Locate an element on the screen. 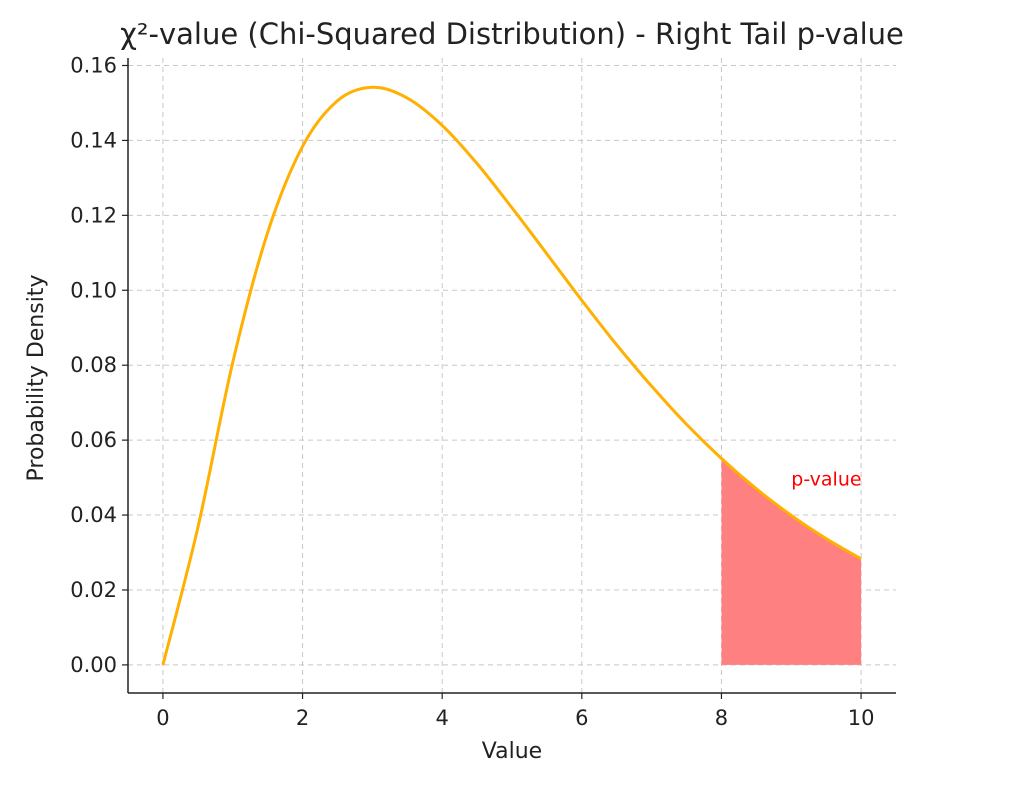  y-tick-label: 0.16 is located at coordinates (93, 65).